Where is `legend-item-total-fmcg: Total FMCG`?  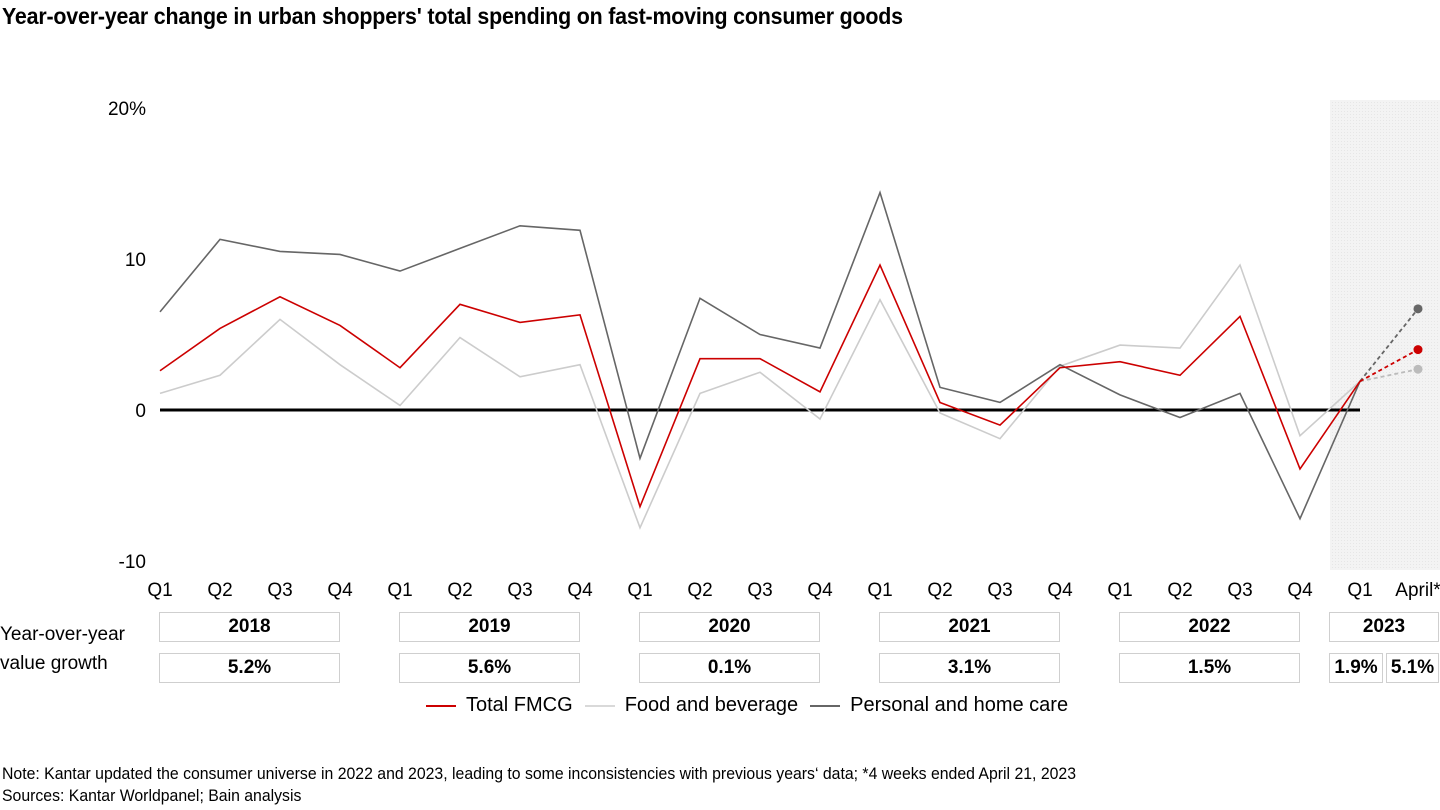 legend-item-total-fmcg: Total FMCG is located at coordinates (499, 705).